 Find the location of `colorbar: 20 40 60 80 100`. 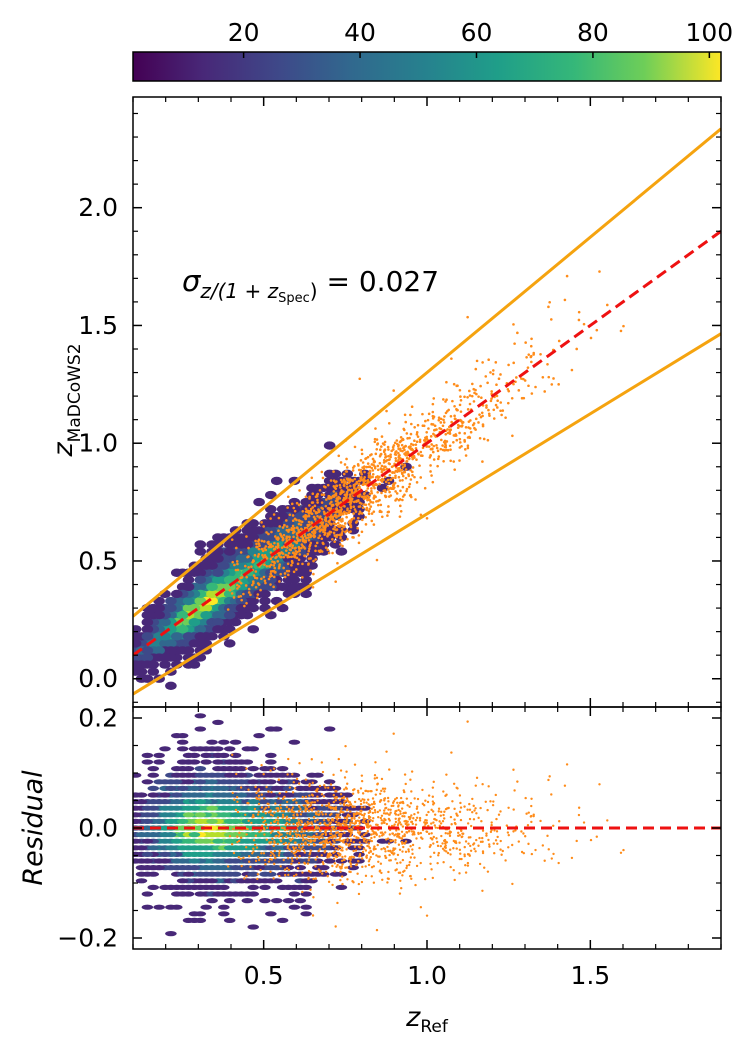

colorbar: 20 40 60 80 100 is located at coordinates (432, 50).